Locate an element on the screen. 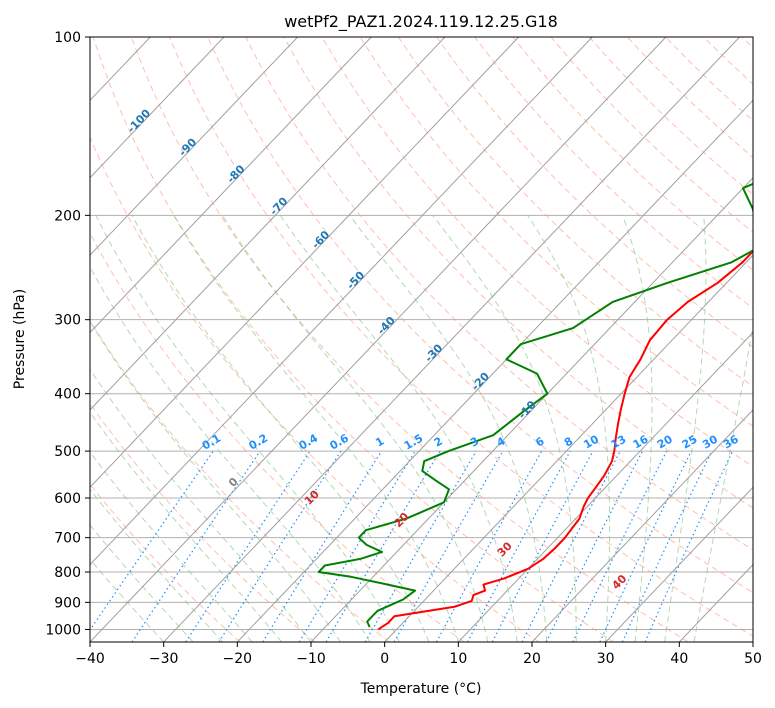 This screenshot has width=775, height=708. x-tick-label: 50 is located at coordinates (753, 659).